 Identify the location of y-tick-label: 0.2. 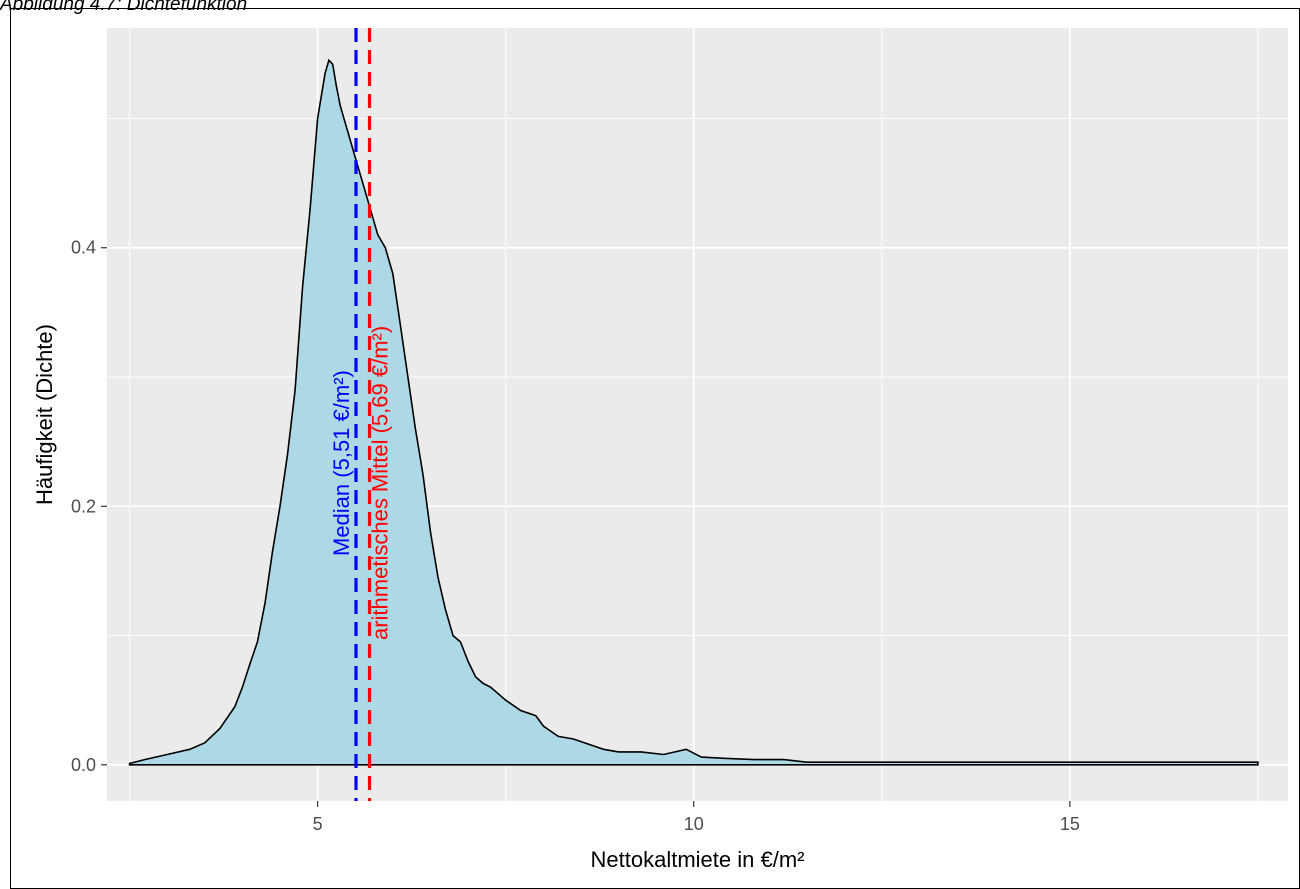
(83, 506).